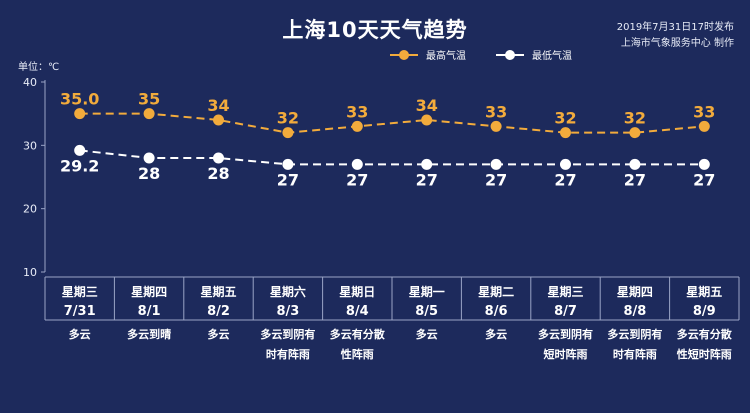 Image resolution: width=750 pixels, height=413 pixels. Describe the element at coordinates (79, 165) in the screenshot. I see `series-low-data-label: 29.2` at that location.